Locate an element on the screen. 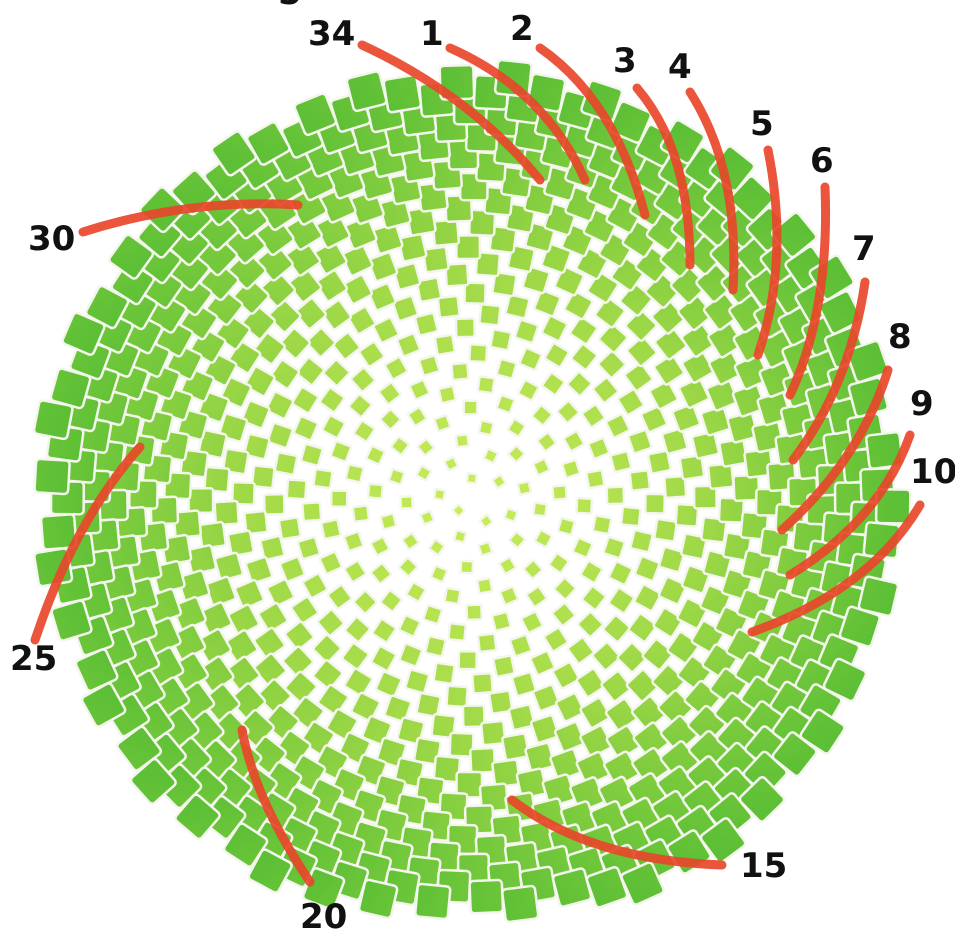 Image resolution: width=955 pixels, height=944 pixels. spiral-label-8: 8 is located at coordinates (900, 337).